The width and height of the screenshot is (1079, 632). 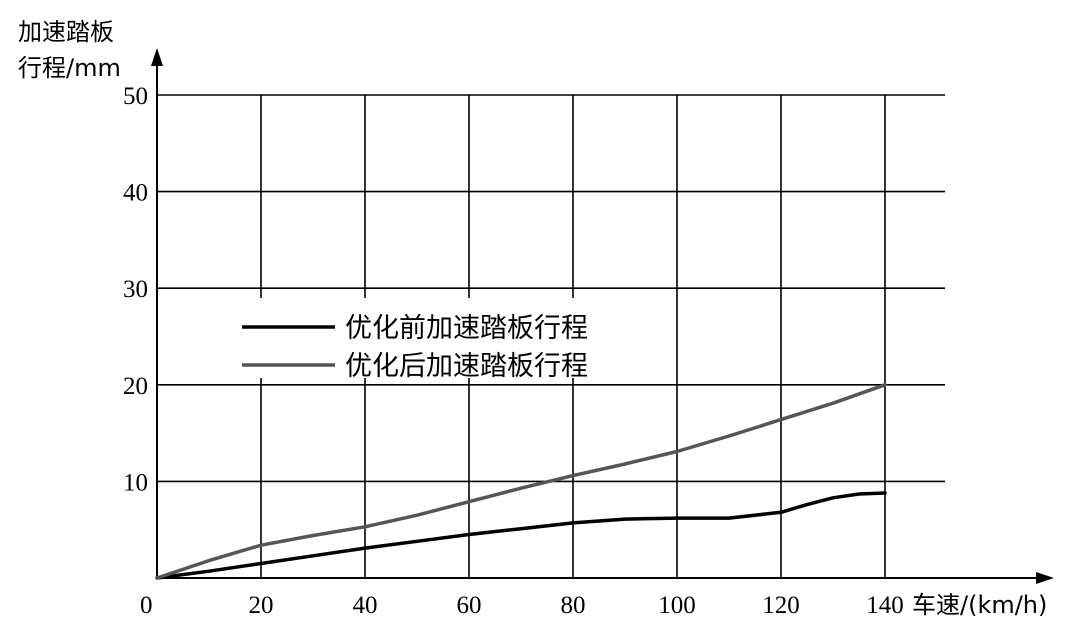 I want to click on legend-label-2: 优化后加速踏板行程, so click(x=466, y=366).